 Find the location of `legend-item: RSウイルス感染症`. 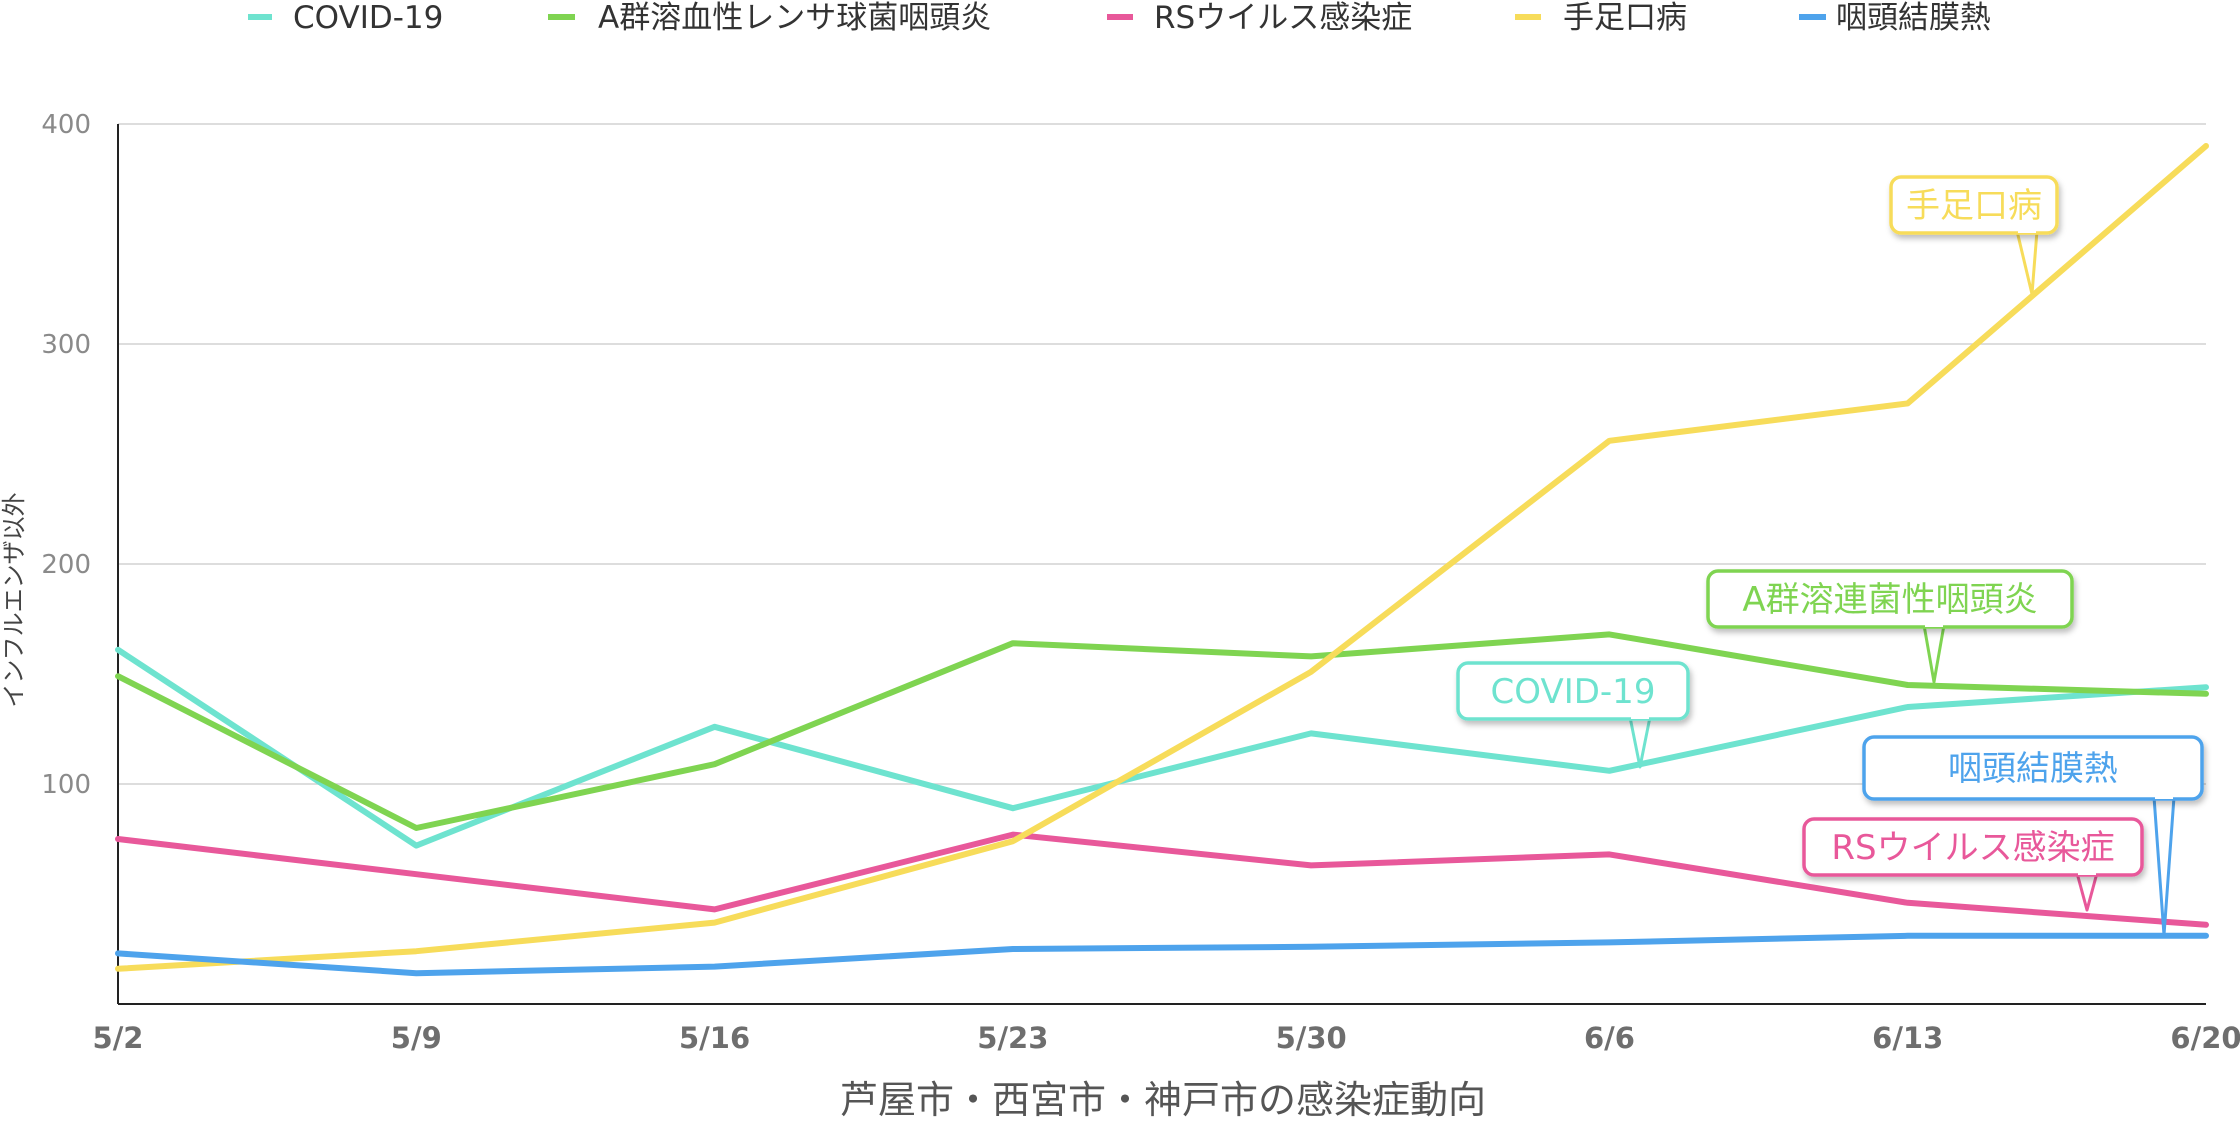

legend-item: RSウイルス感染症 is located at coordinates (1259, 18).